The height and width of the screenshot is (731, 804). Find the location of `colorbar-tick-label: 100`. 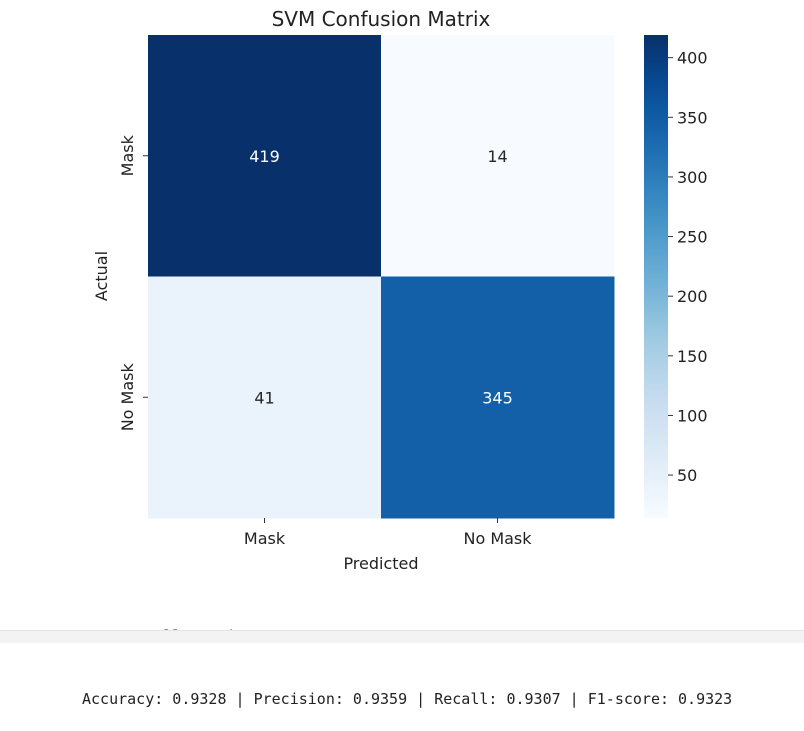

colorbar-tick-label: 100 is located at coordinates (692, 415).